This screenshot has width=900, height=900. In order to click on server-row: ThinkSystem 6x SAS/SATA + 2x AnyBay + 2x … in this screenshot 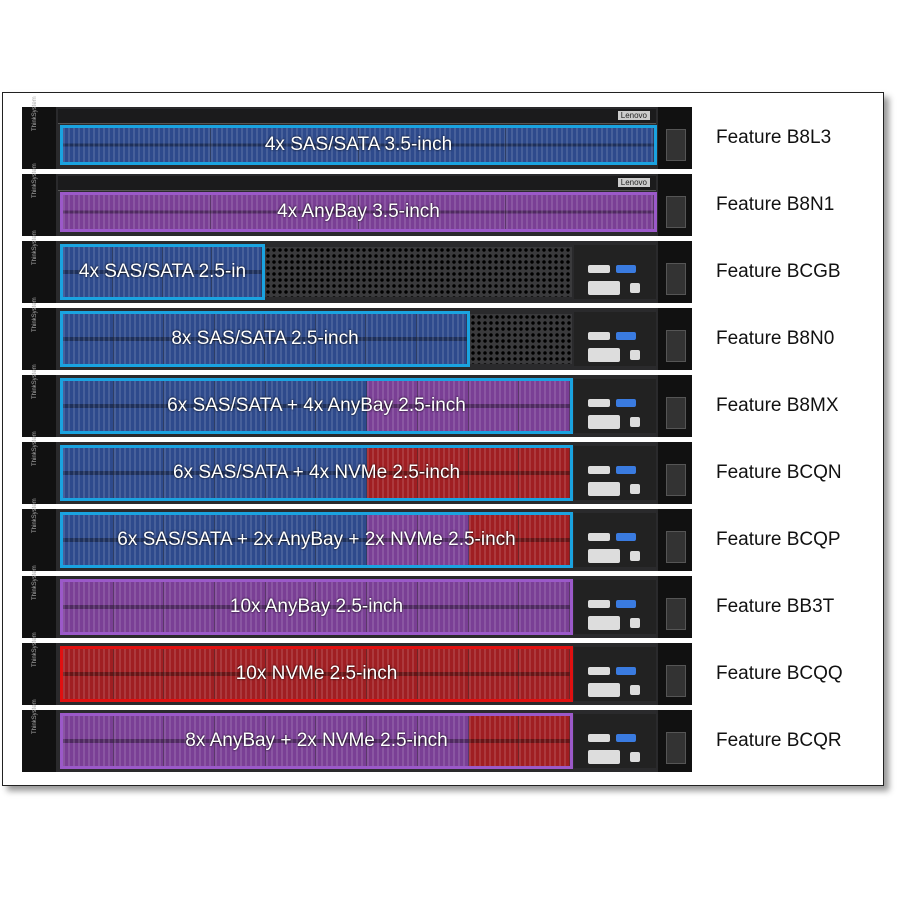, I will do `click(357, 534)`.